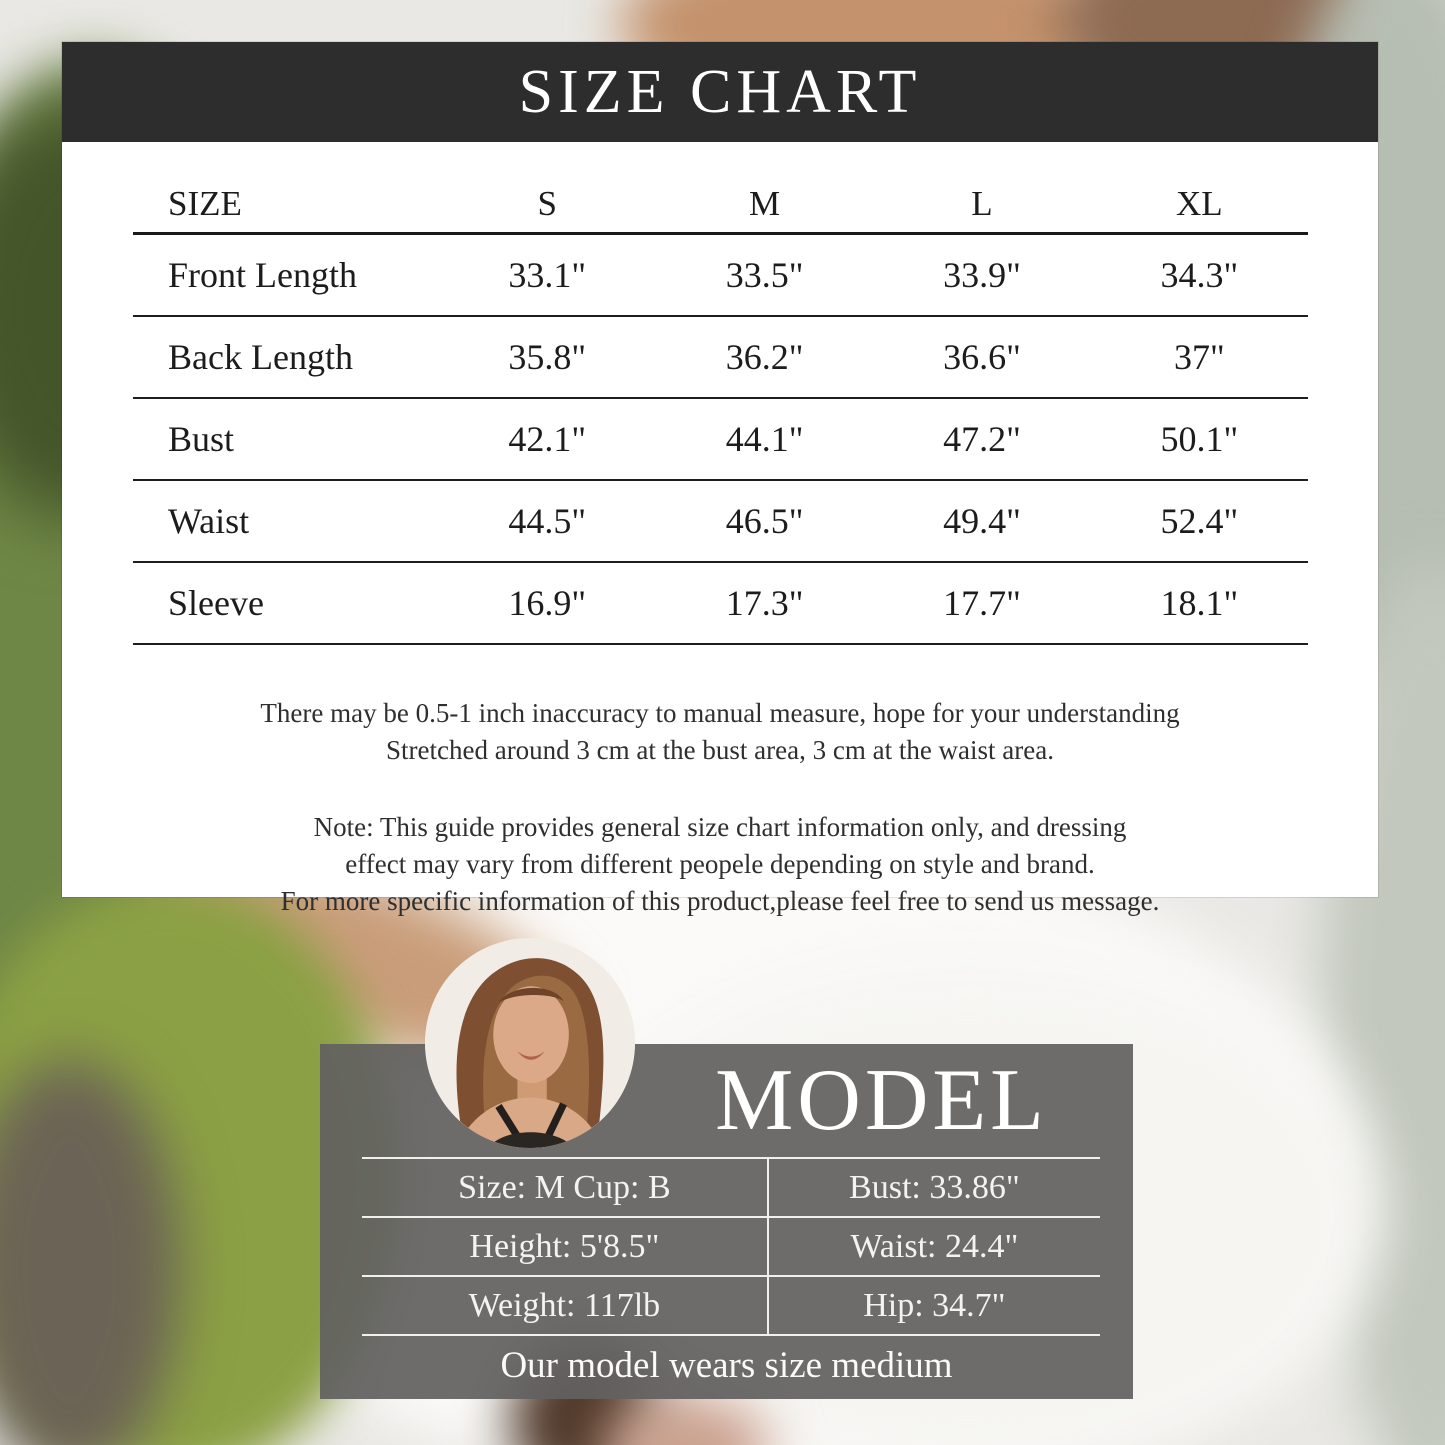 The width and height of the screenshot is (1445, 1445). Describe the element at coordinates (209, 521) in the screenshot. I see `row-label: Waist` at that location.